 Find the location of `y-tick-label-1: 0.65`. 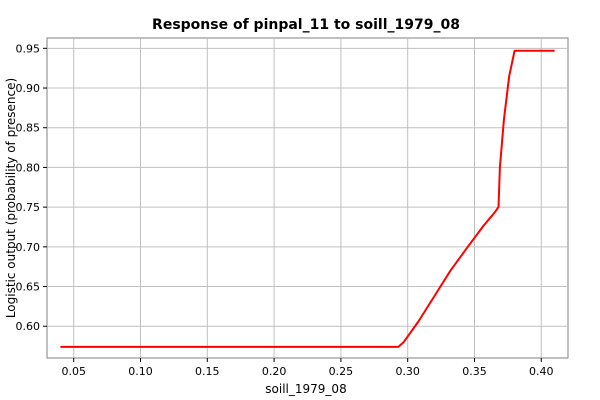

y-tick-label-1: 0.65 is located at coordinates (28, 287).